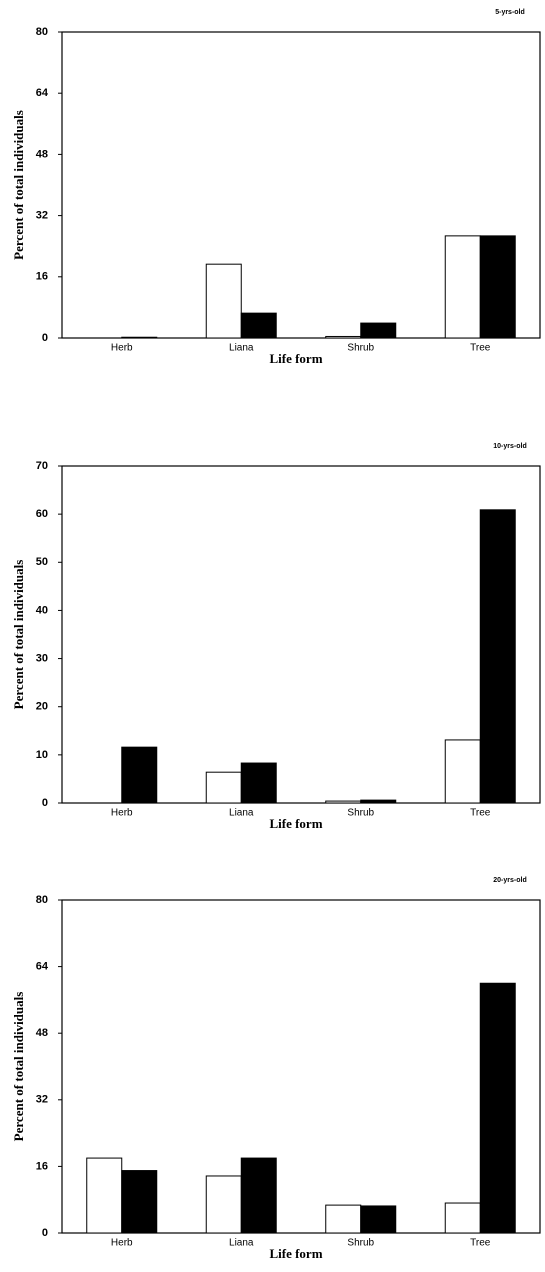 The height and width of the screenshot is (1272, 545). Describe the element at coordinates (42, 755) in the screenshot. I see `y-tick-label: 10` at that location.